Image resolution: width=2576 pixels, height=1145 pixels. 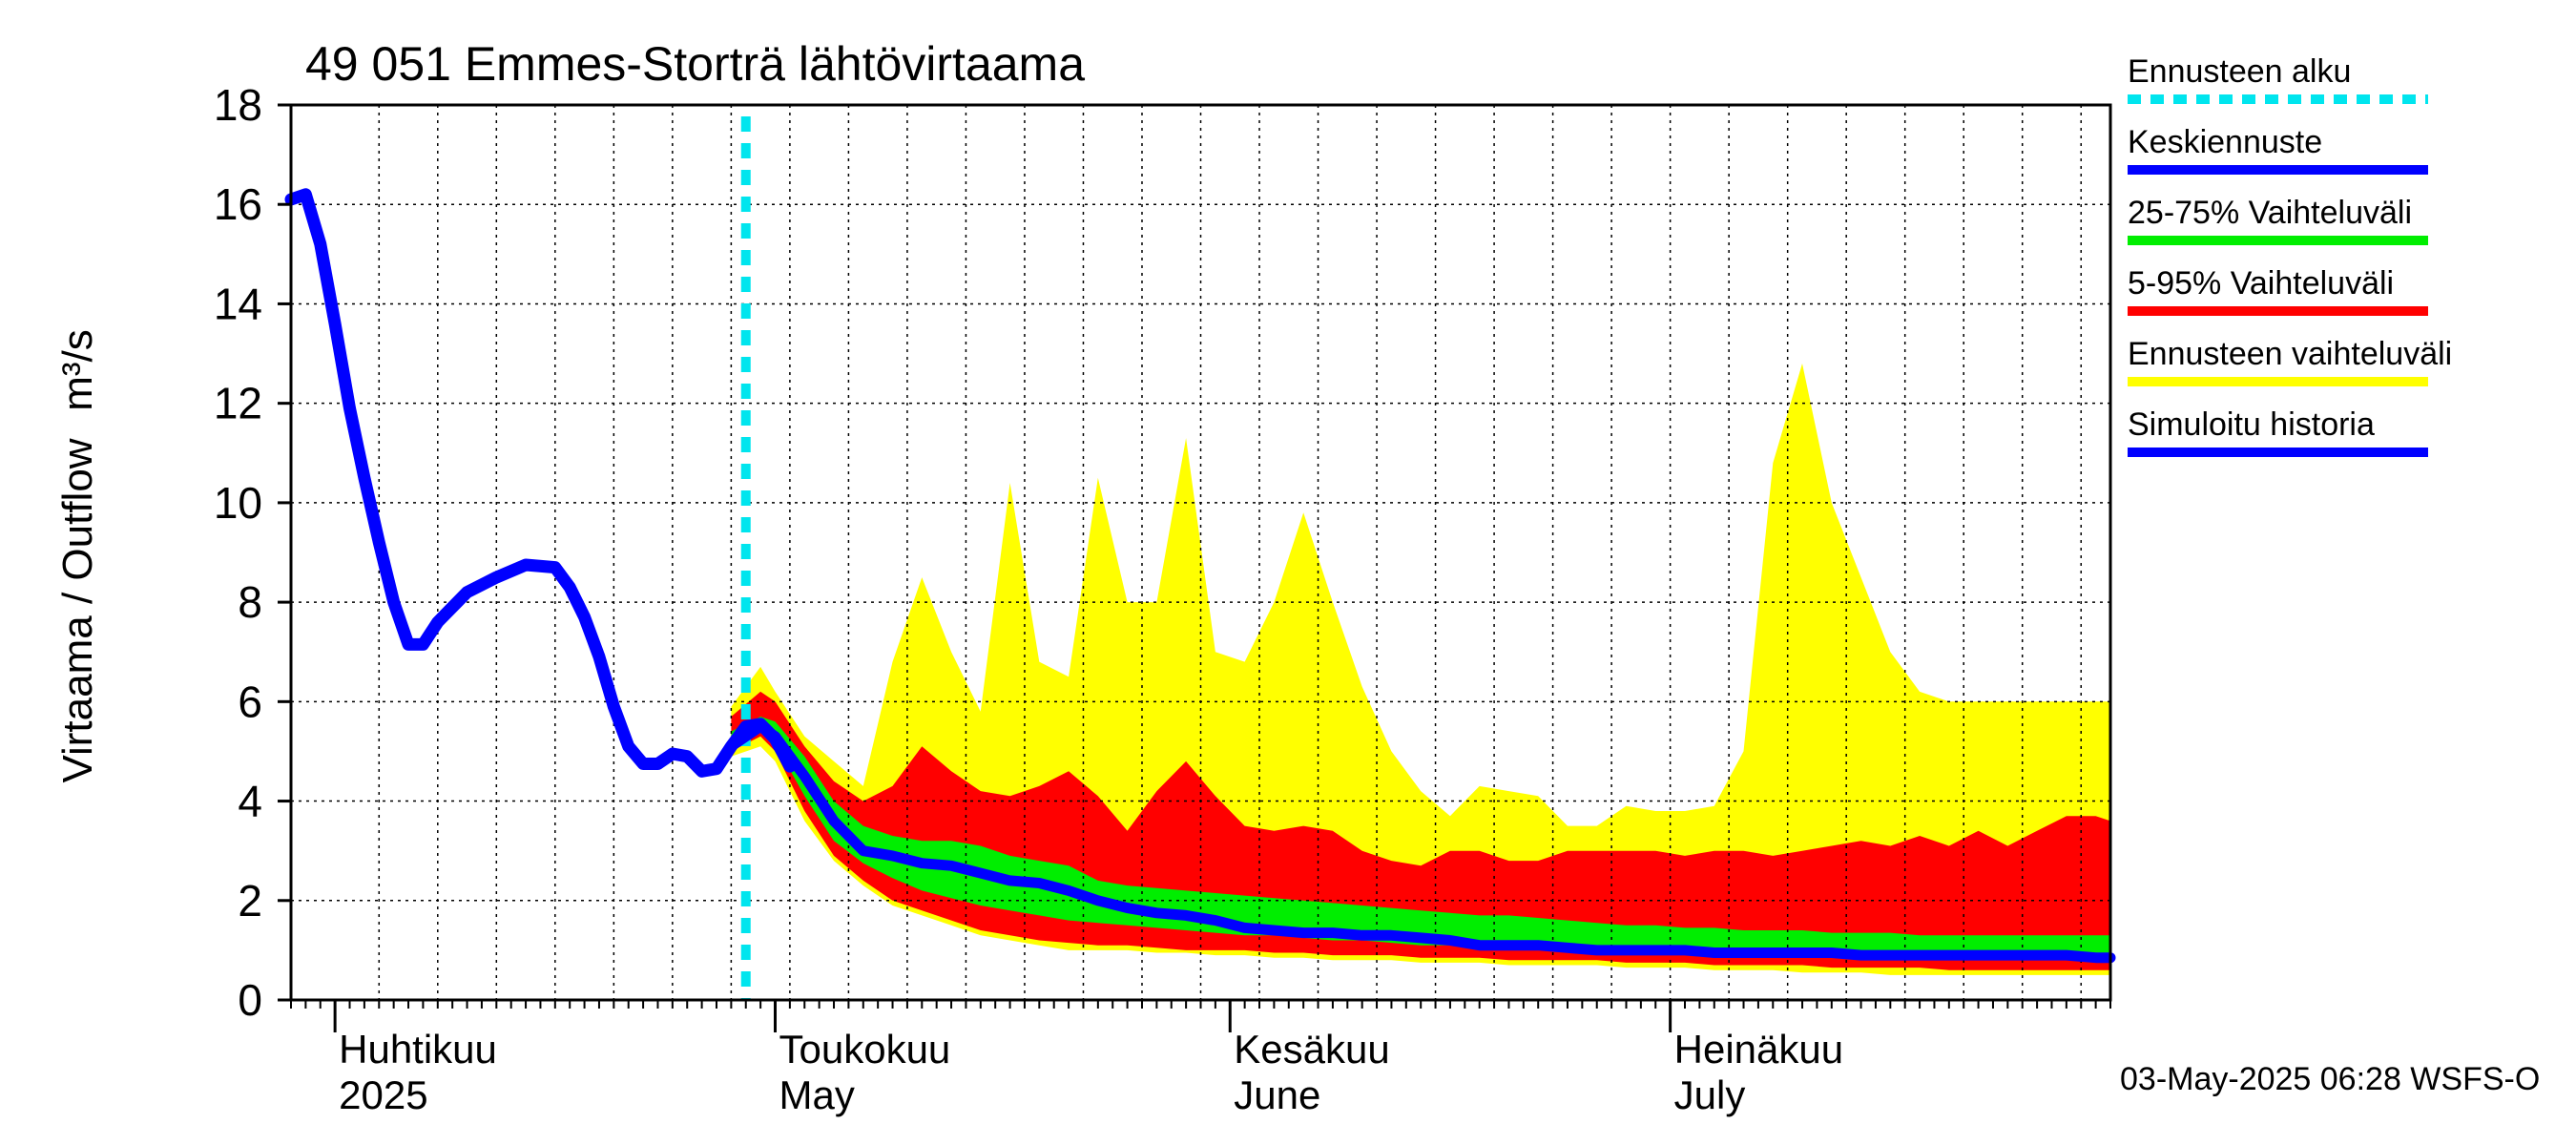 I want to click on legend-label-1: Keskiennuste, so click(x=2225, y=142).